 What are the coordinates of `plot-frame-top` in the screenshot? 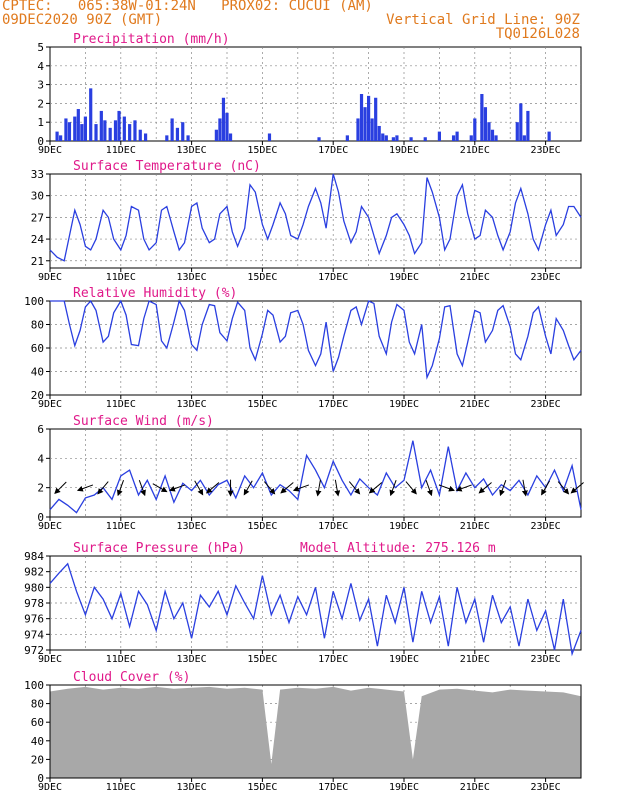 It's located at (315, 731).